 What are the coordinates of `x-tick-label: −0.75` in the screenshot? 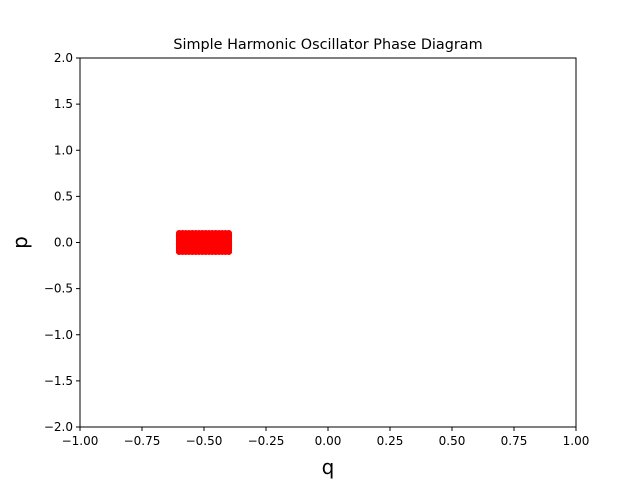 It's located at (142, 441).